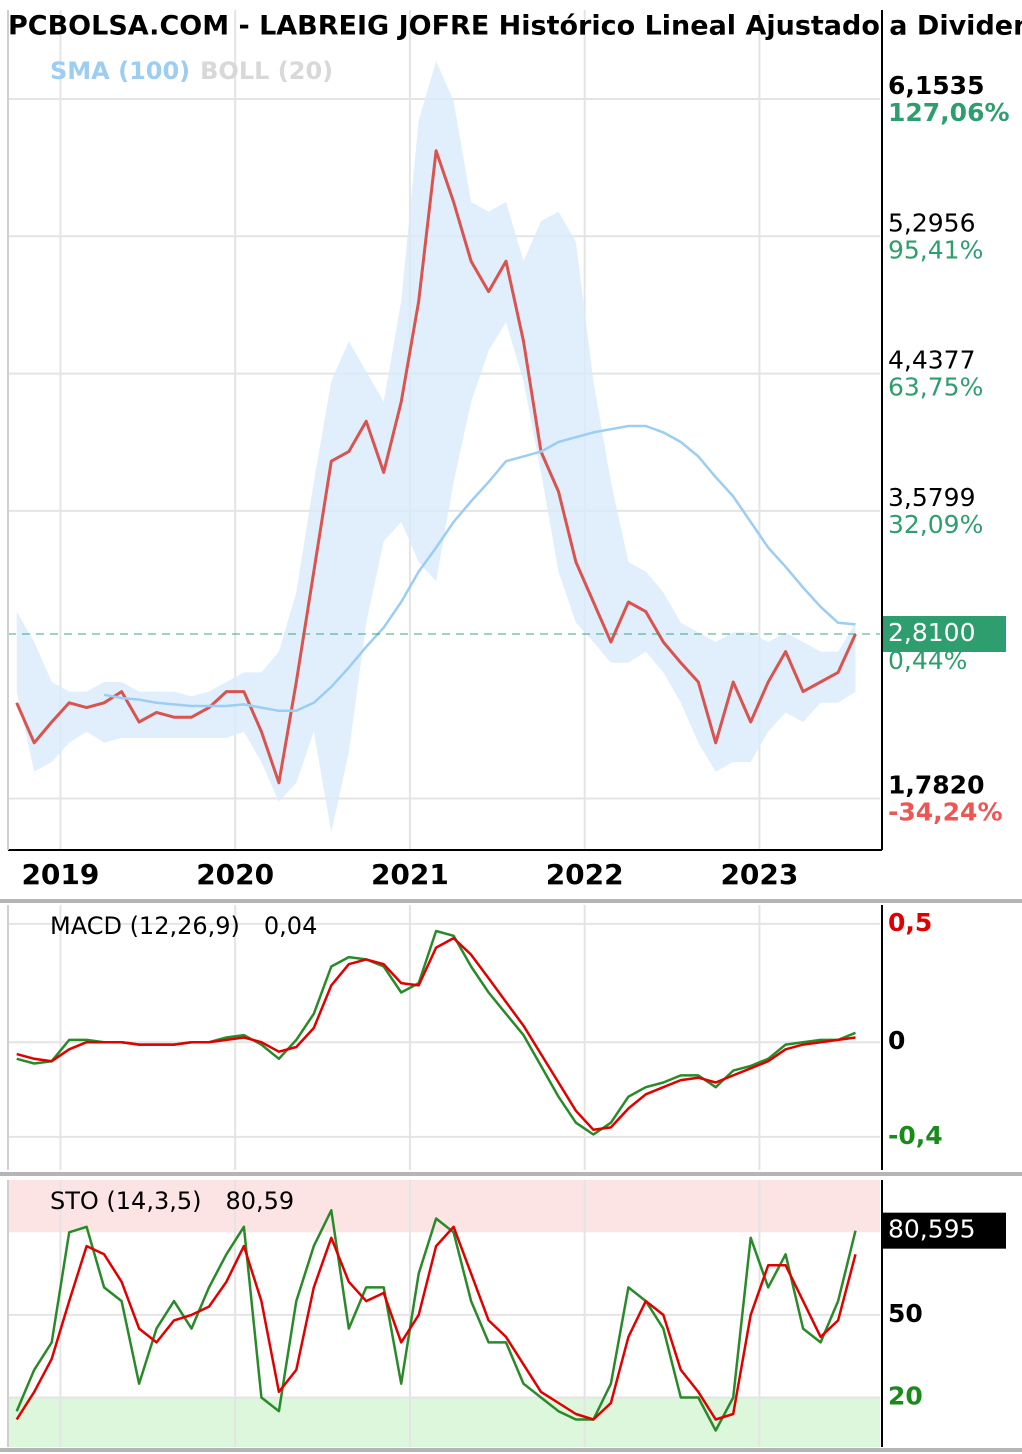 This screenshot has height=1454, width=1022. What do you see at coordinates (935, 387) in the screenshot?
I see `percent-label: 63,75%` at bounding box center [935, 387].